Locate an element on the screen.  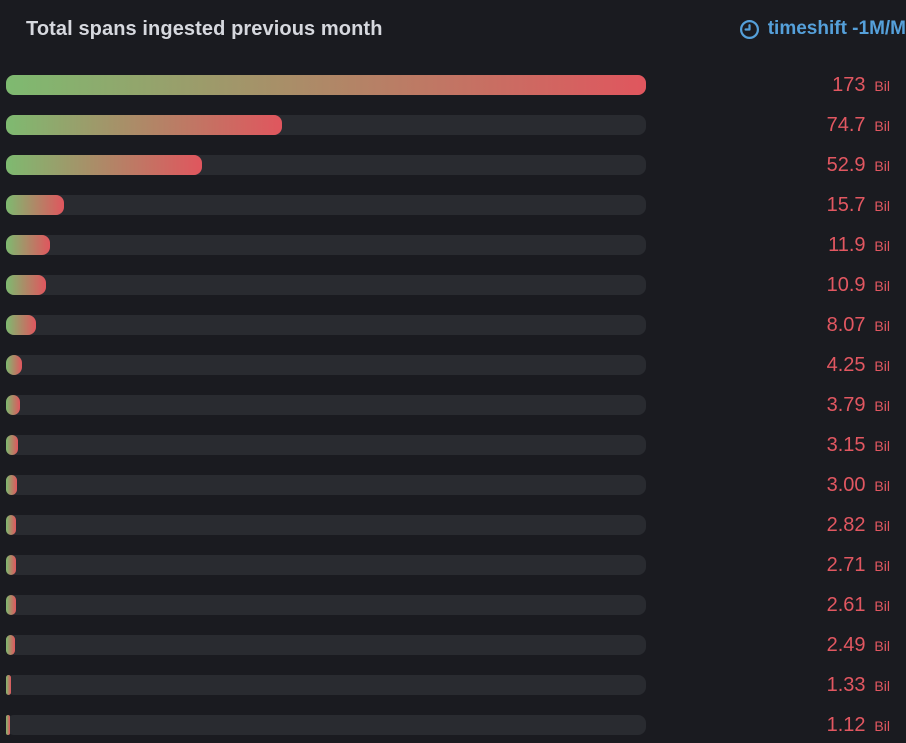
timeshift-label: timeshift -1M/M is located at coordinates (836, 28).